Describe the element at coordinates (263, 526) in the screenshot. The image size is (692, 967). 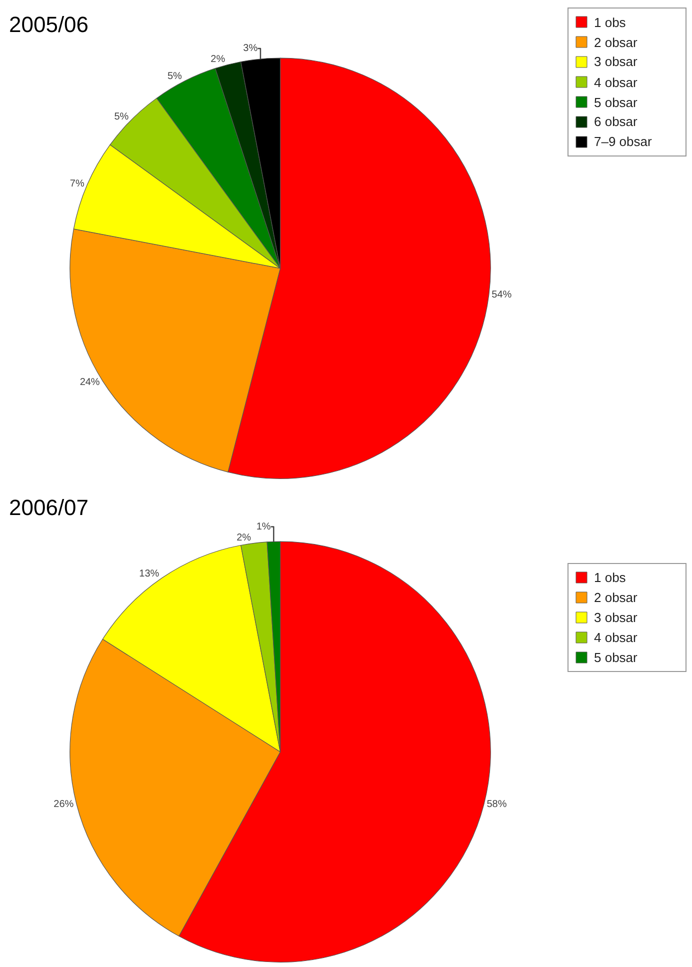
I see `data-label: 1%` at that location.